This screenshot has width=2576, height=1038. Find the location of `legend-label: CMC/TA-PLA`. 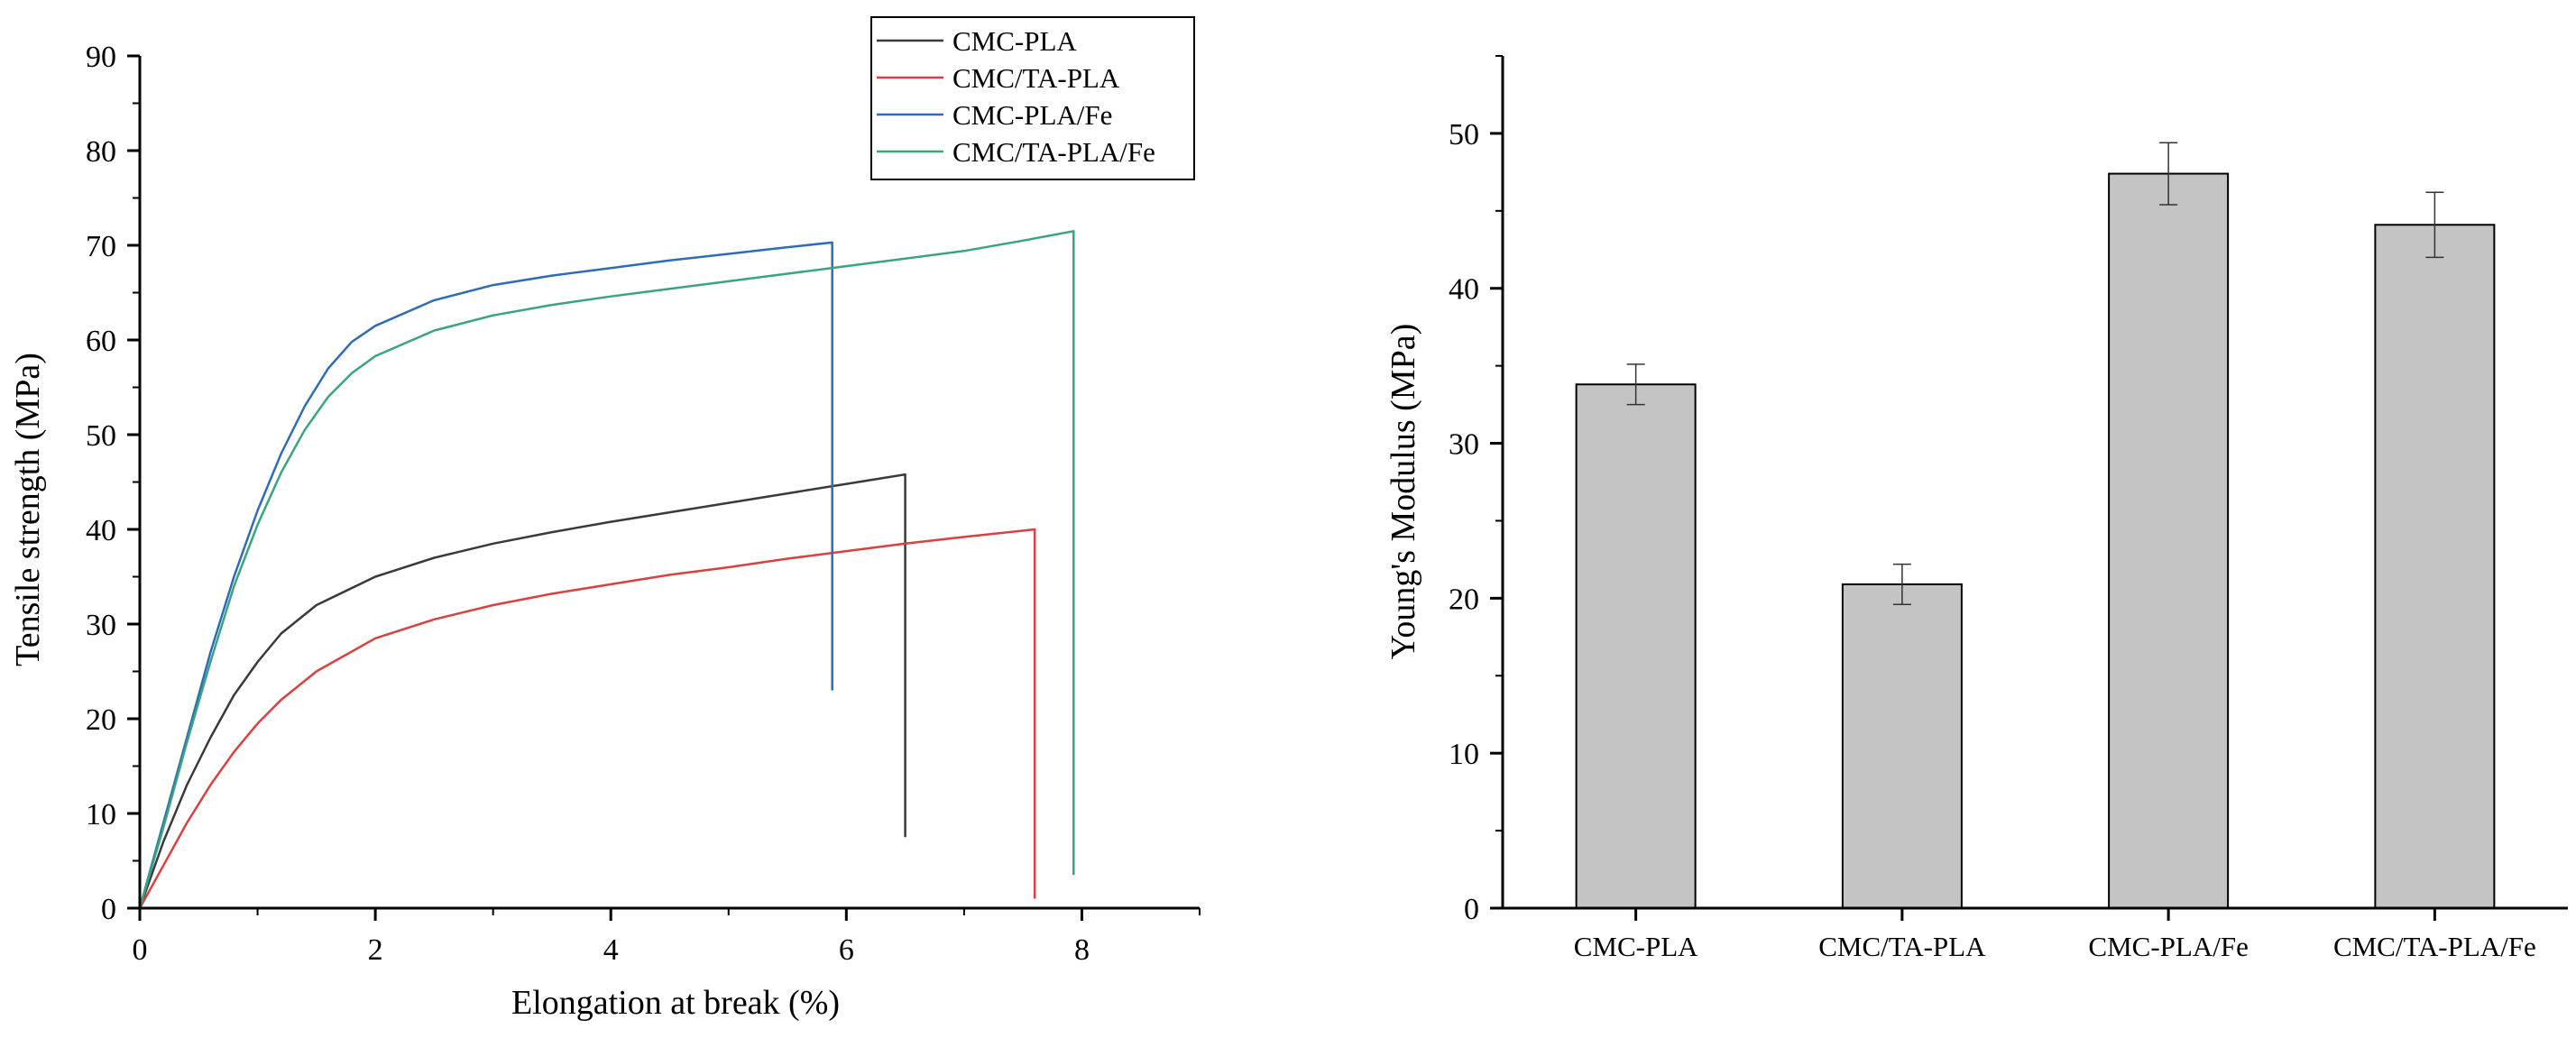

legend-label: CMC/TA-PLA is located at coordinates (1036, 78).